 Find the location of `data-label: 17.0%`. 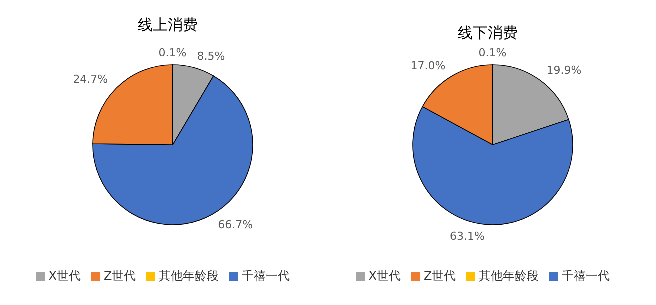

data-label: 17.0% is located at coordinates (428, 66).